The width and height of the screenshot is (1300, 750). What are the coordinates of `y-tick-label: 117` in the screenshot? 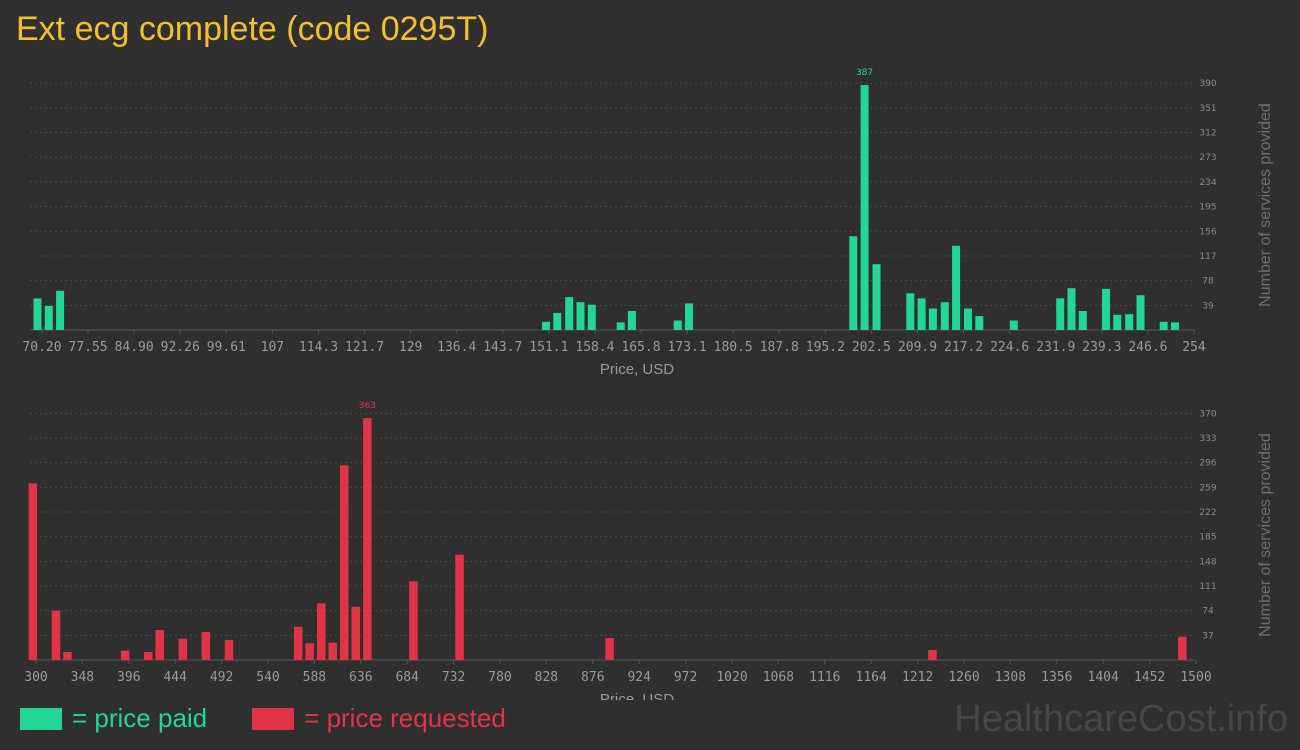 It's located at (1207, 257).